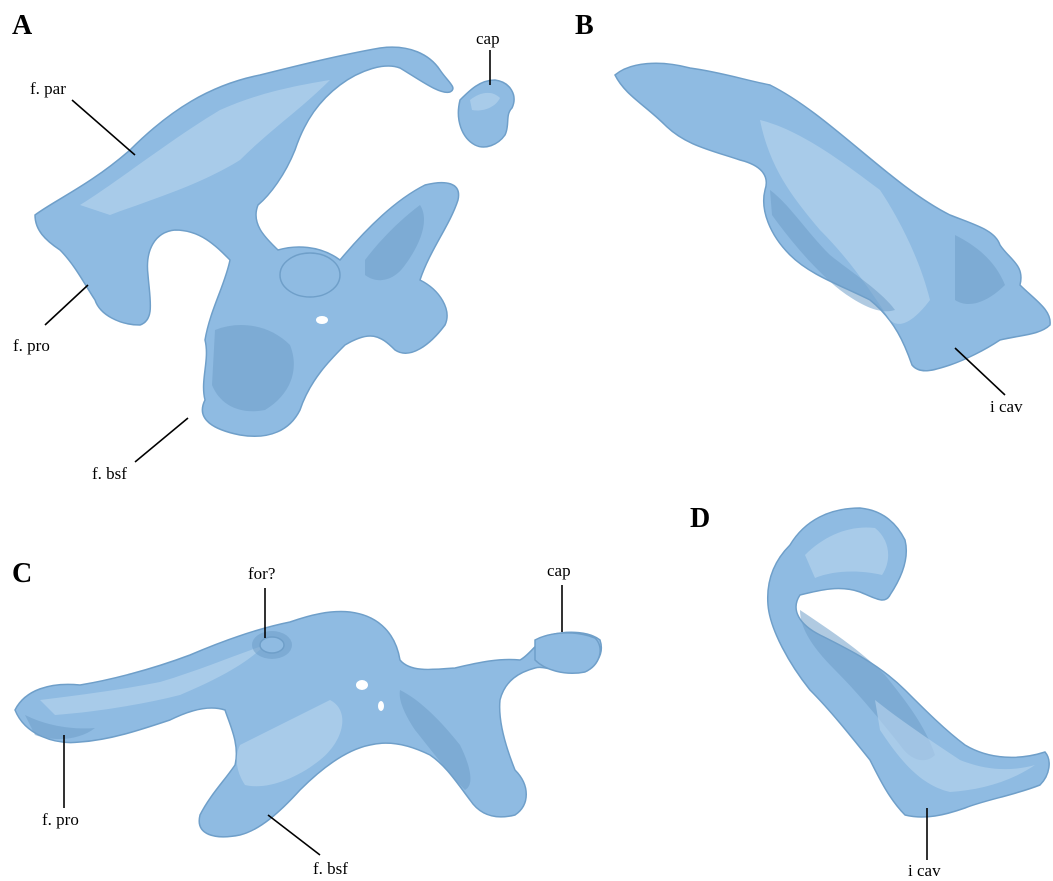 Image resolution: width=1053 pixels, height=881 pixels. I want to click on label-c-for: for?, so click(262, 573).